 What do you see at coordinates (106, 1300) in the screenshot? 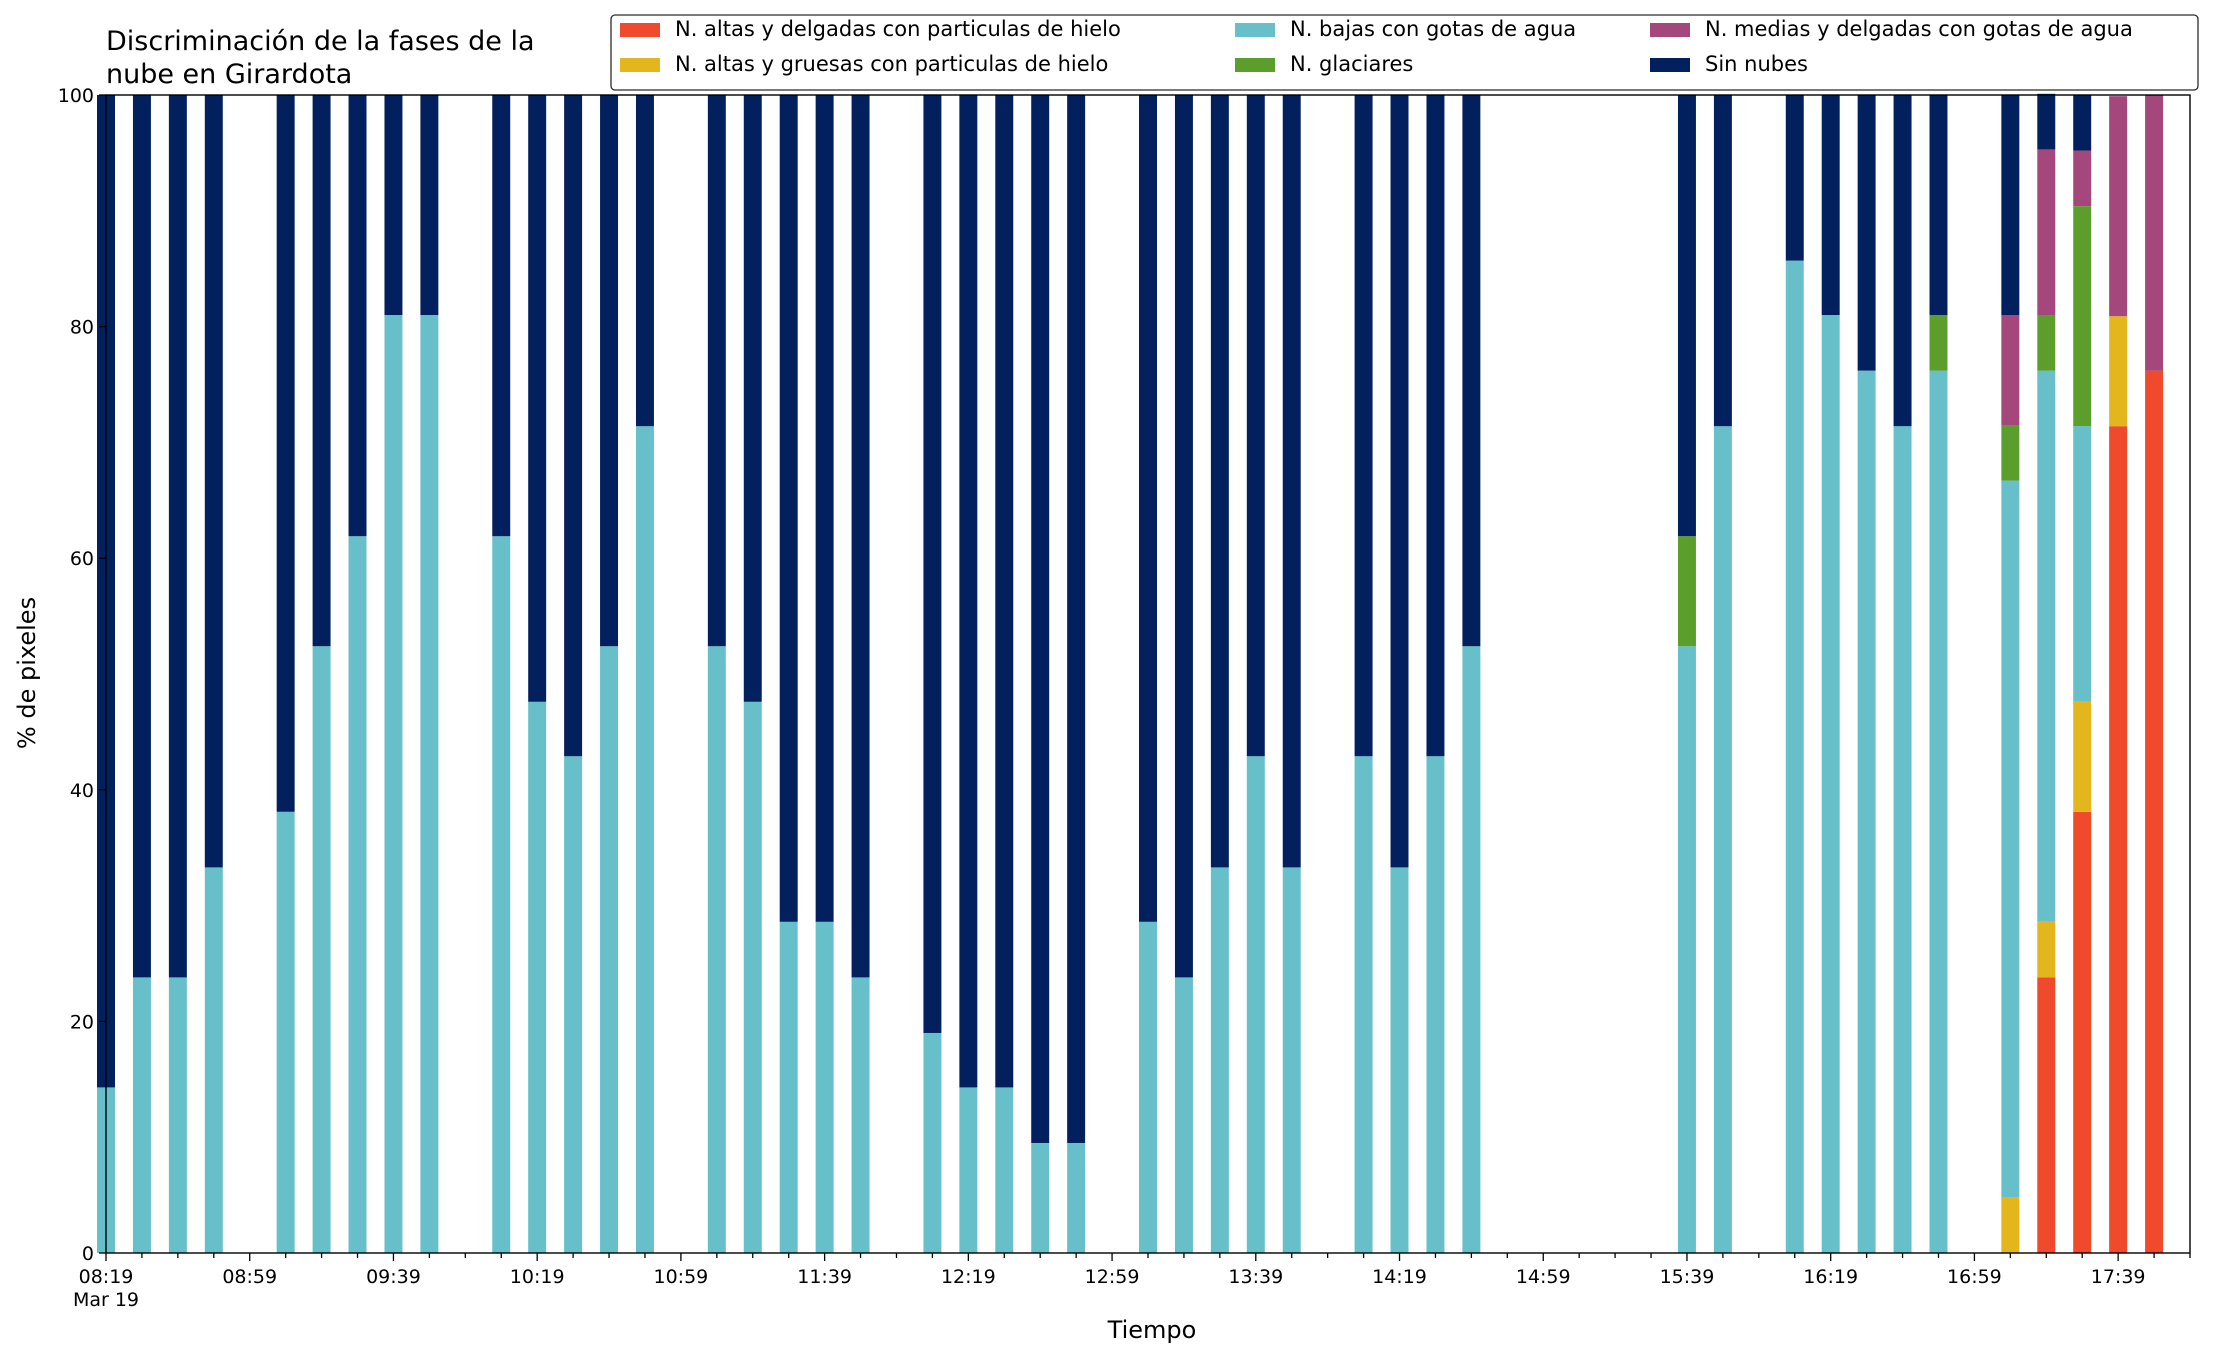
I see `x-tick-sublabel: Mar 19` at bounding box center [106, 1300].